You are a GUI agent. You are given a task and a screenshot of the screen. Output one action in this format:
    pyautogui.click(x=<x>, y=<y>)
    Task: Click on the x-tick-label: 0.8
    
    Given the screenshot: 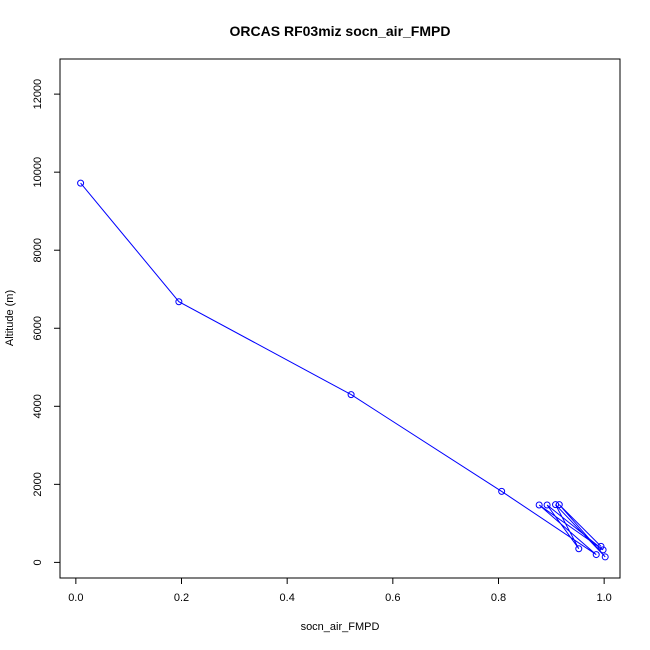 What is the action you would take?
    pyautogui.click(x=498, y=598)
    